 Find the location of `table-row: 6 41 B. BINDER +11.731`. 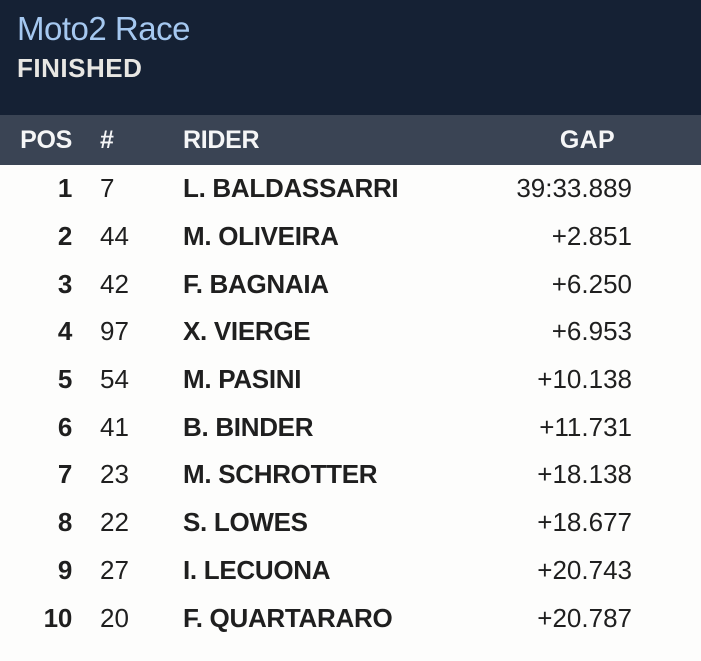

table-row: 6 41 B. BINDER +11.731 is located at coordinates (350, 427).